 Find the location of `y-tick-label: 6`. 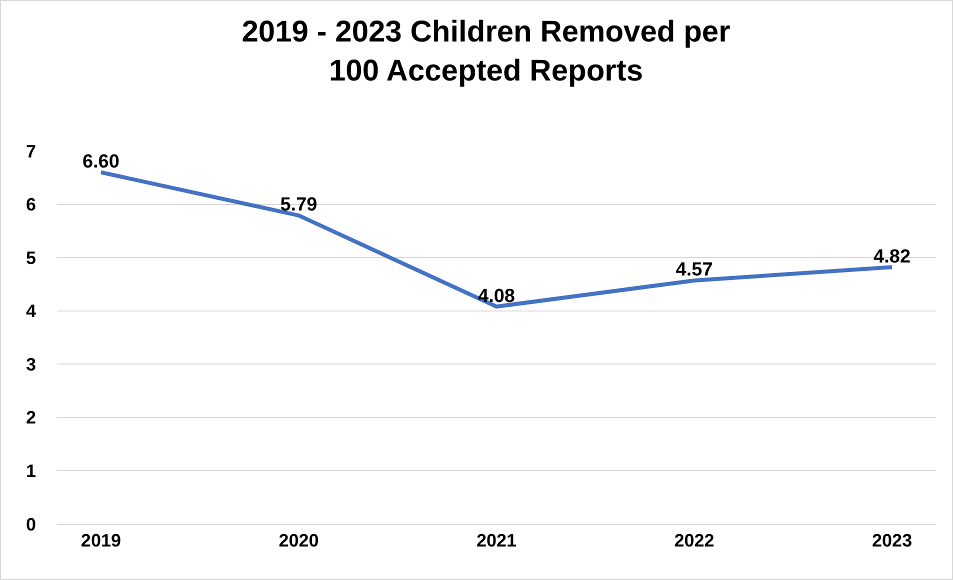

y-tick-label: 6 is located at coordinates (31, 204).